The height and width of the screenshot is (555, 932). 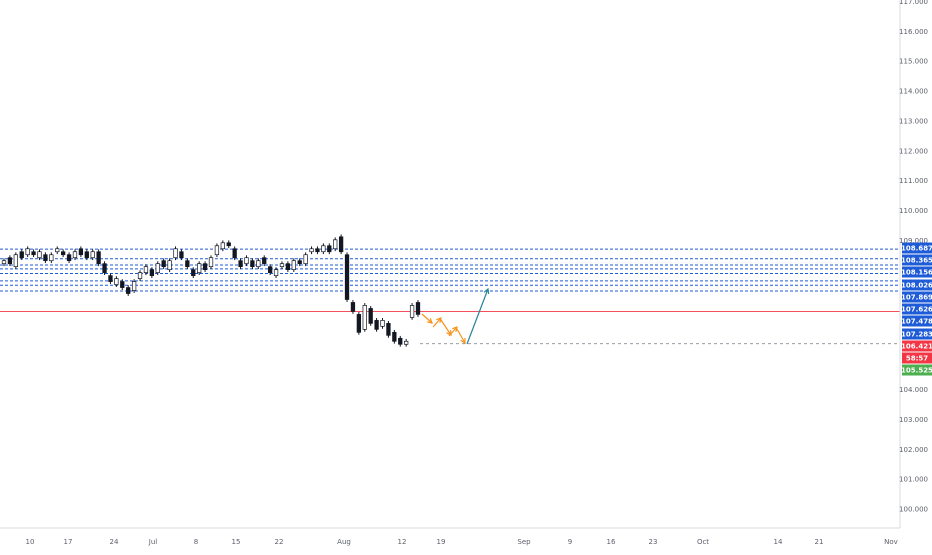 I want to click on time-tick-label: 21, so click(x=819, y=542).